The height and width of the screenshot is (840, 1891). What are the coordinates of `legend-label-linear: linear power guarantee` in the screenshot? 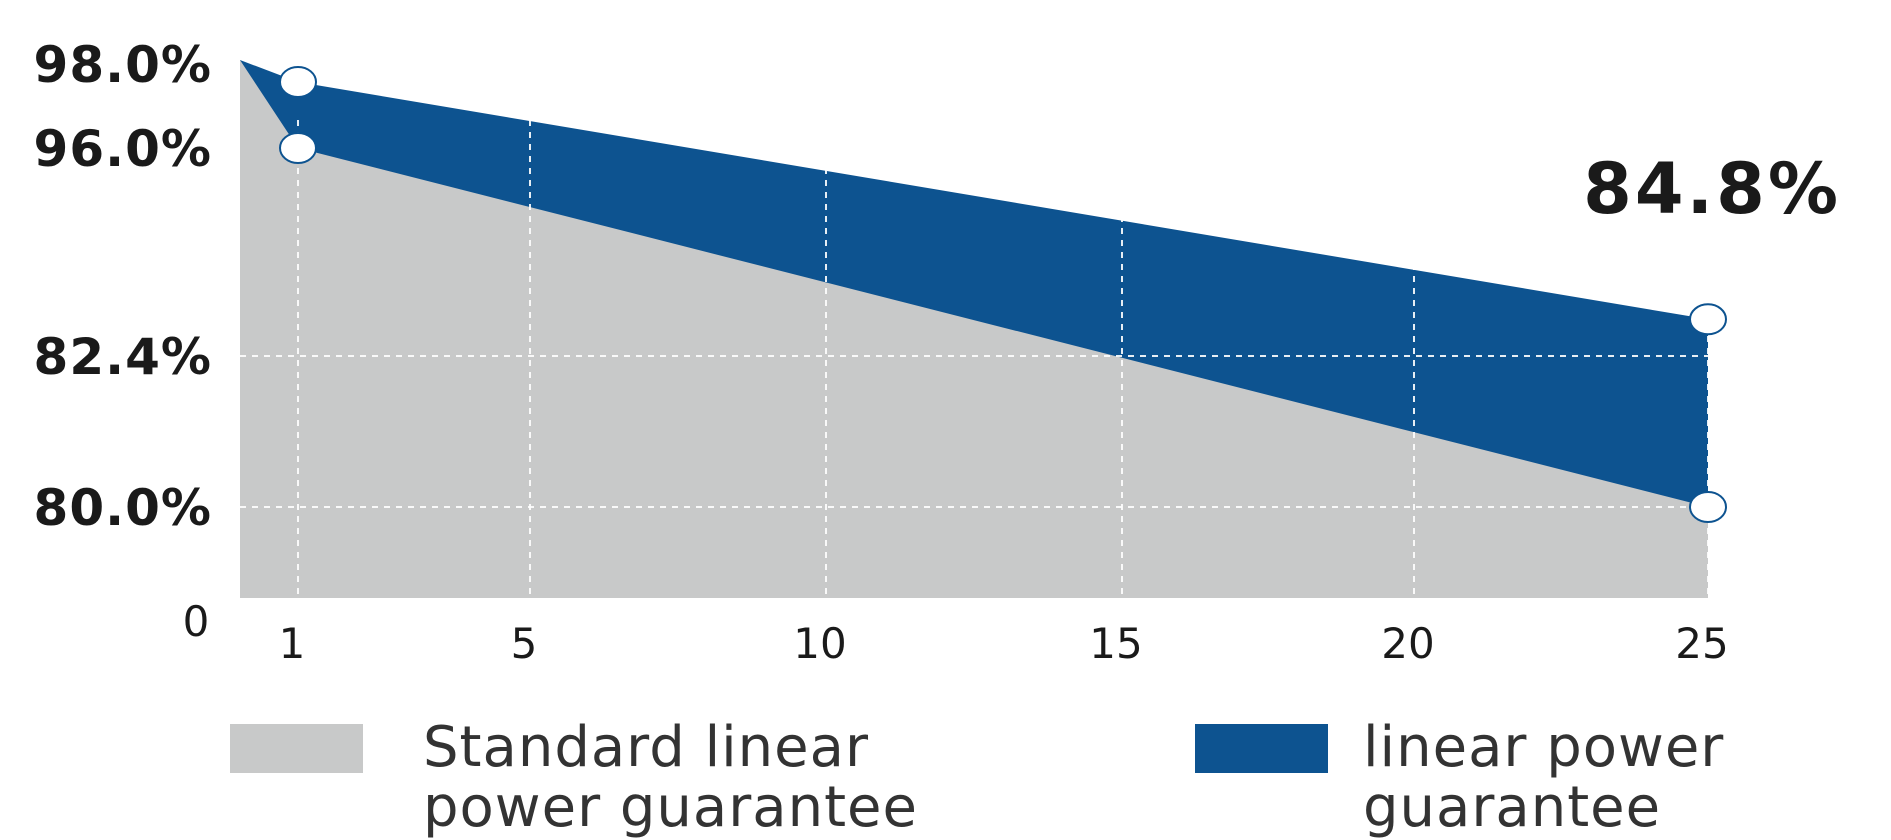 It's located at (1544, 777).